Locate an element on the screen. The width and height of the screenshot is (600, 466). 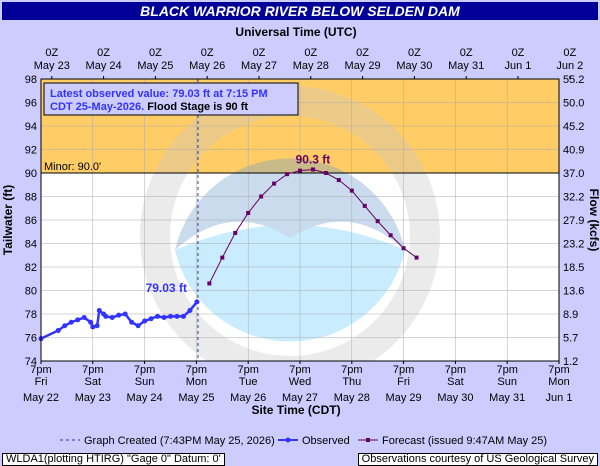
right-axis-title: Flow (kcfs) is located at coordinates (593, 220).